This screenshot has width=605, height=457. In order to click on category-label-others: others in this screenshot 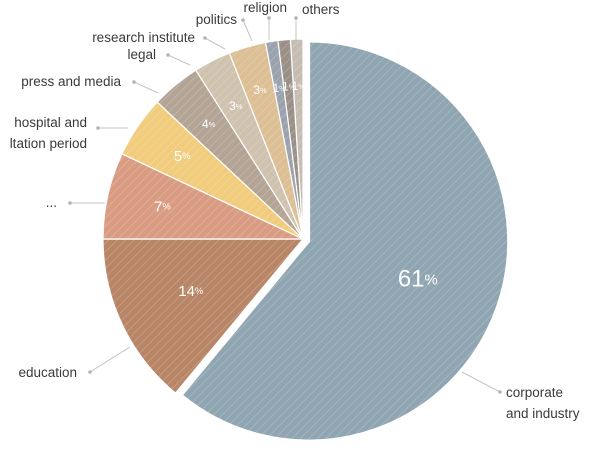, I will do `click(321, 9)`.